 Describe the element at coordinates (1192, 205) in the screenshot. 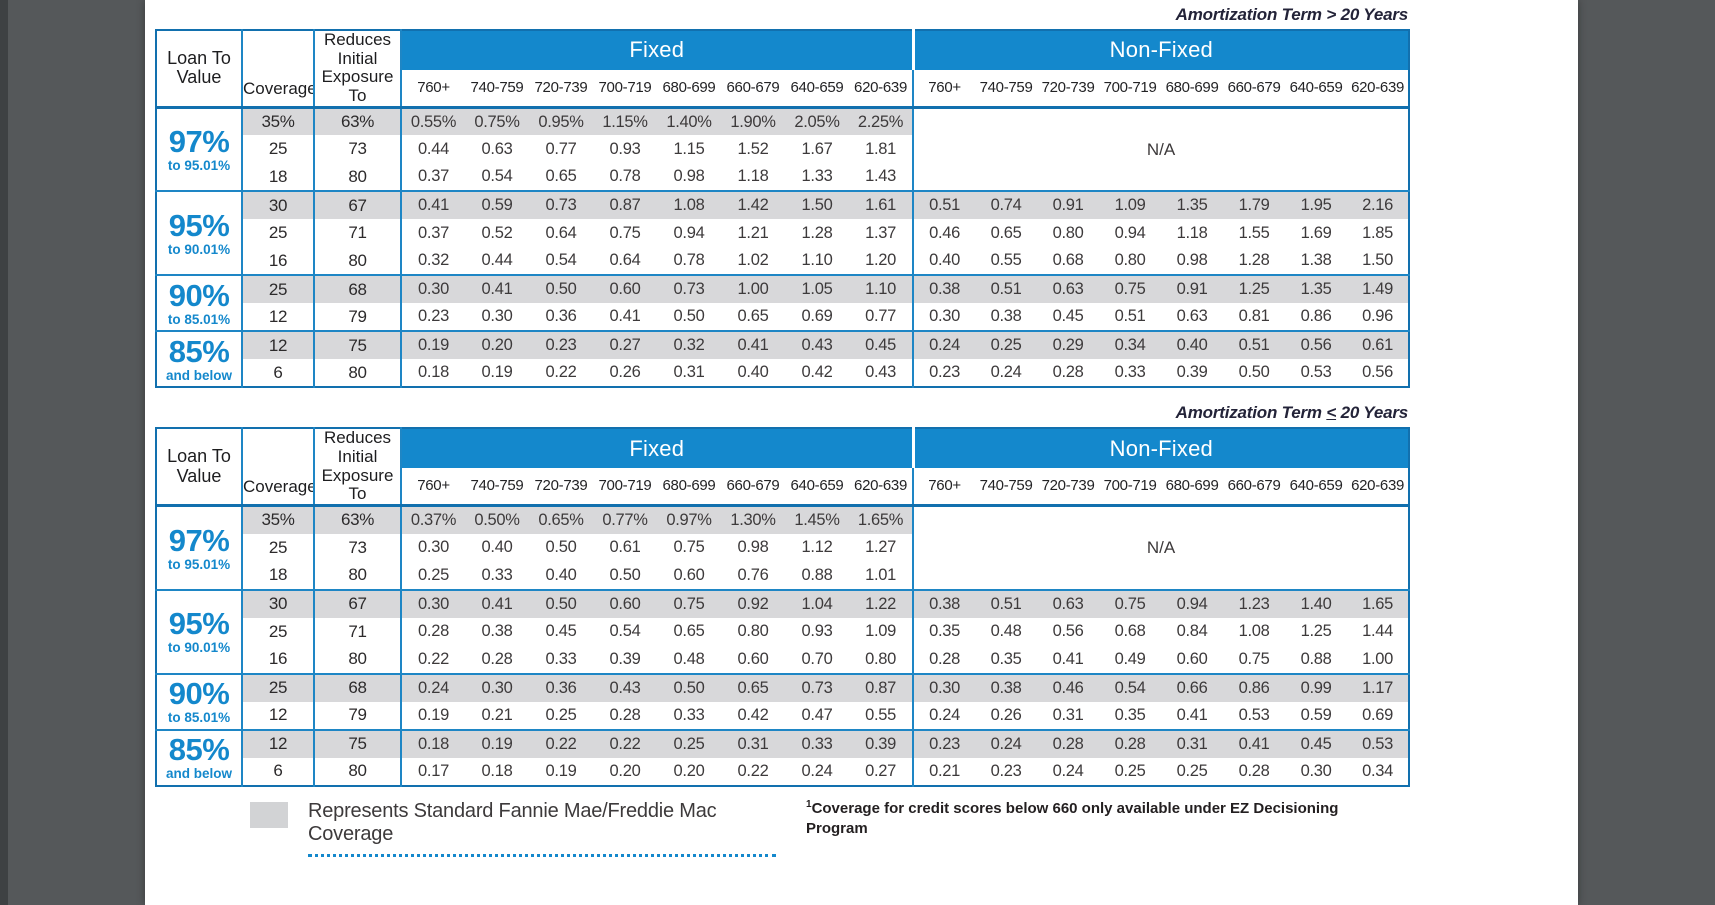

I see `non-fixed-rate-cell: 1.35` at that location.